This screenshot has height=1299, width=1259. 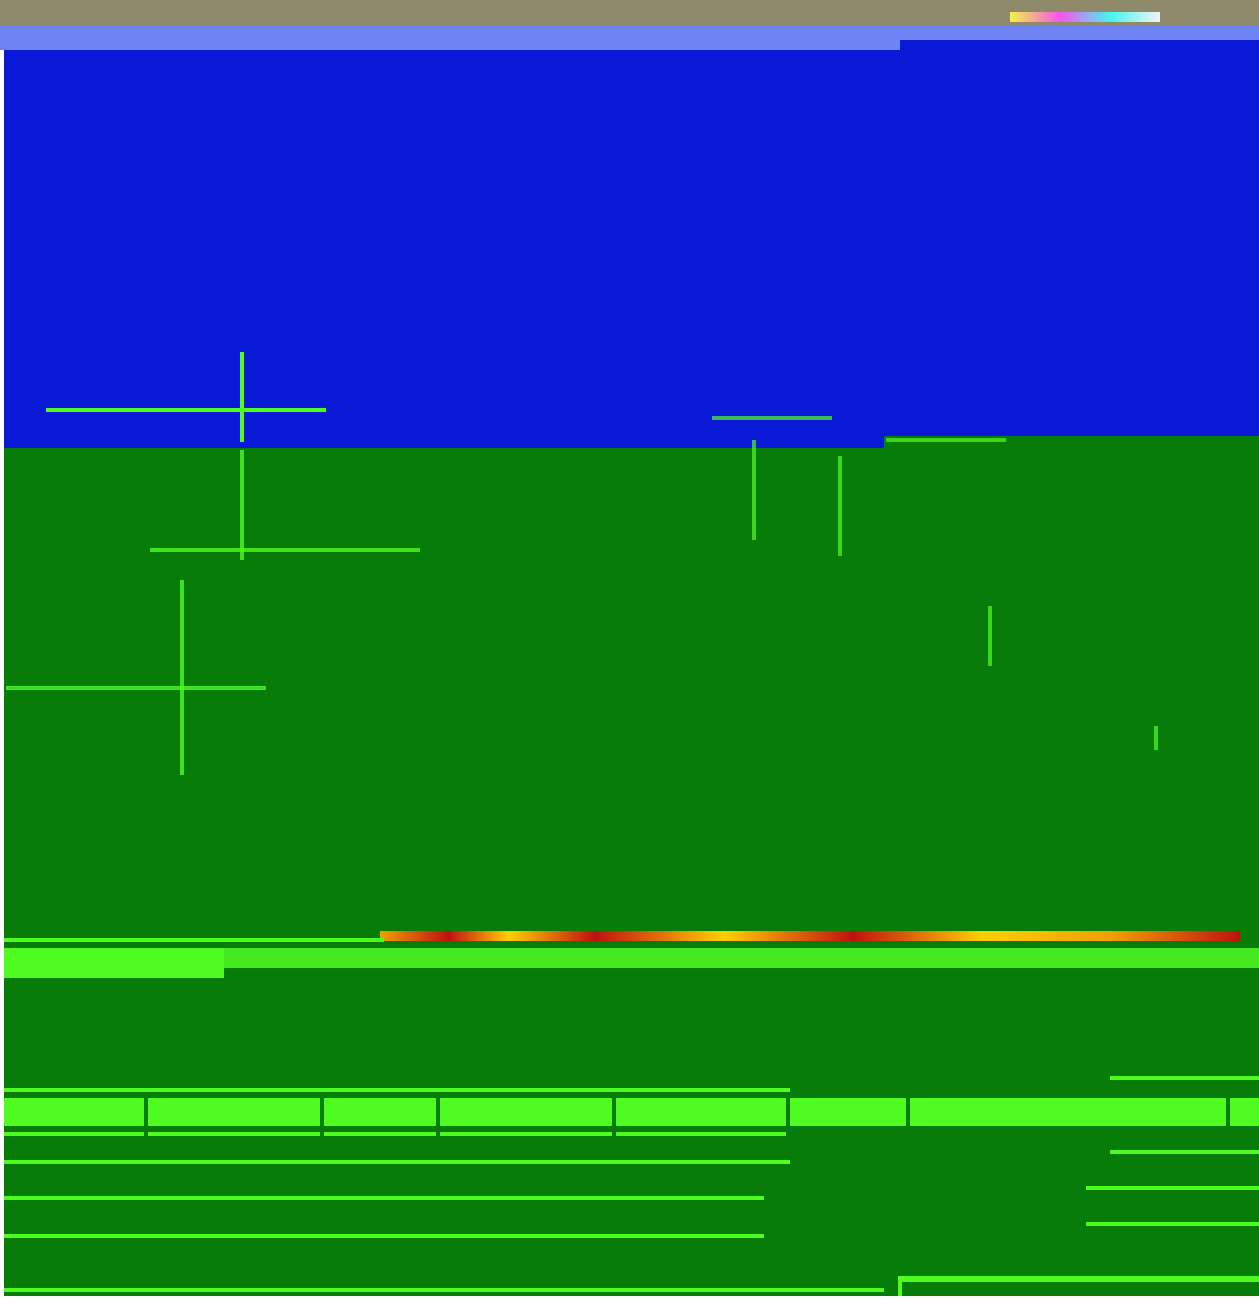 I want to click on header-noise, so click(x=1085, y=17).